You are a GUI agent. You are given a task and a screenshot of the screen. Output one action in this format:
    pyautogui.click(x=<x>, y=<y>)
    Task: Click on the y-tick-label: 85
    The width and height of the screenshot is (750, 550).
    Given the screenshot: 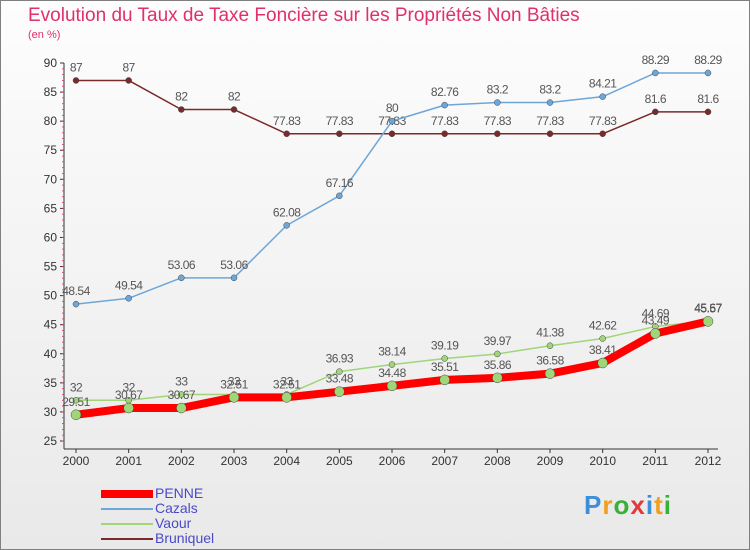 What is the action you would take?
    pyautogui.click(x=51, y=92)
    